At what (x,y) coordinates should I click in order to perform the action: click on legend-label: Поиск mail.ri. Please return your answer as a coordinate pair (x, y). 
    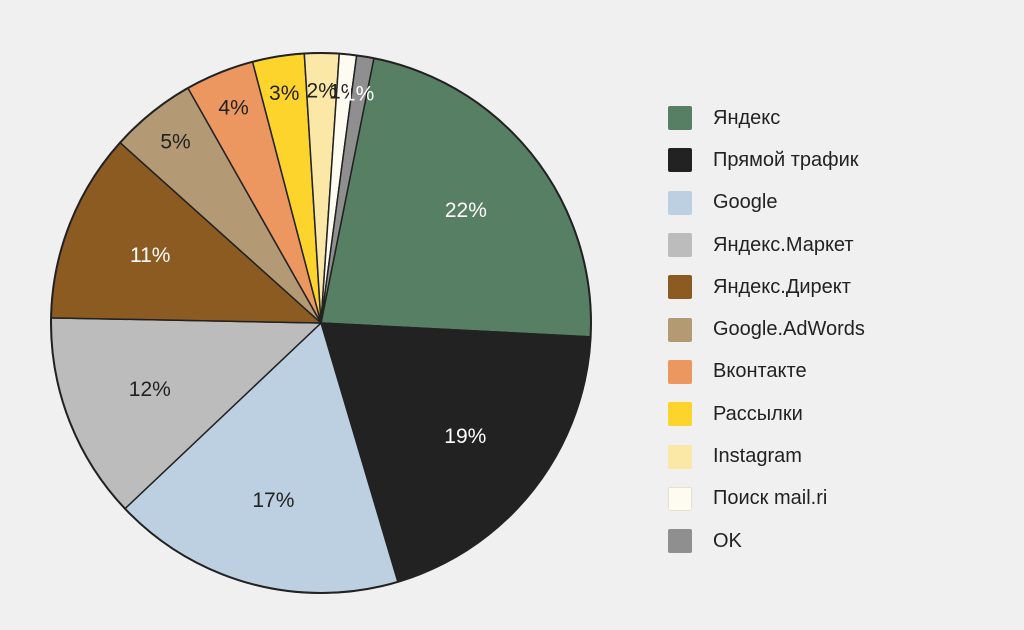
    Looking at the image, I should click on (770, 498).